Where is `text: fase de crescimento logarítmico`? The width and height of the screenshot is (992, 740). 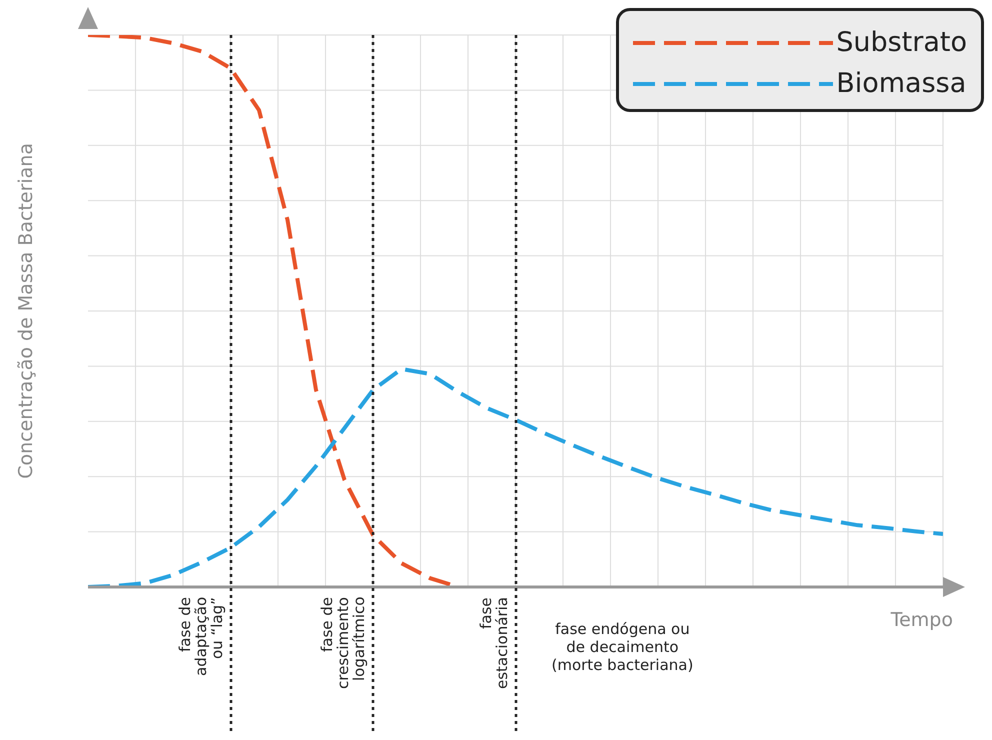
text: fase de crescimento logarítmico is located at coordinates (343, 644).